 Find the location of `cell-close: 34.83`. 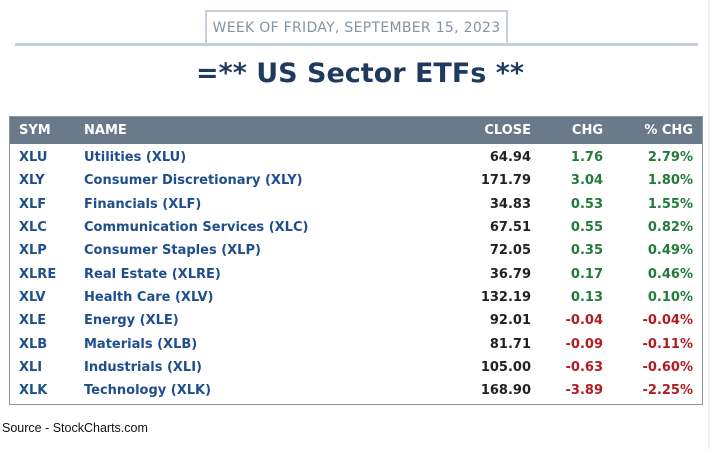

cell-close: 34.83 is located at coordinates (510, 204).